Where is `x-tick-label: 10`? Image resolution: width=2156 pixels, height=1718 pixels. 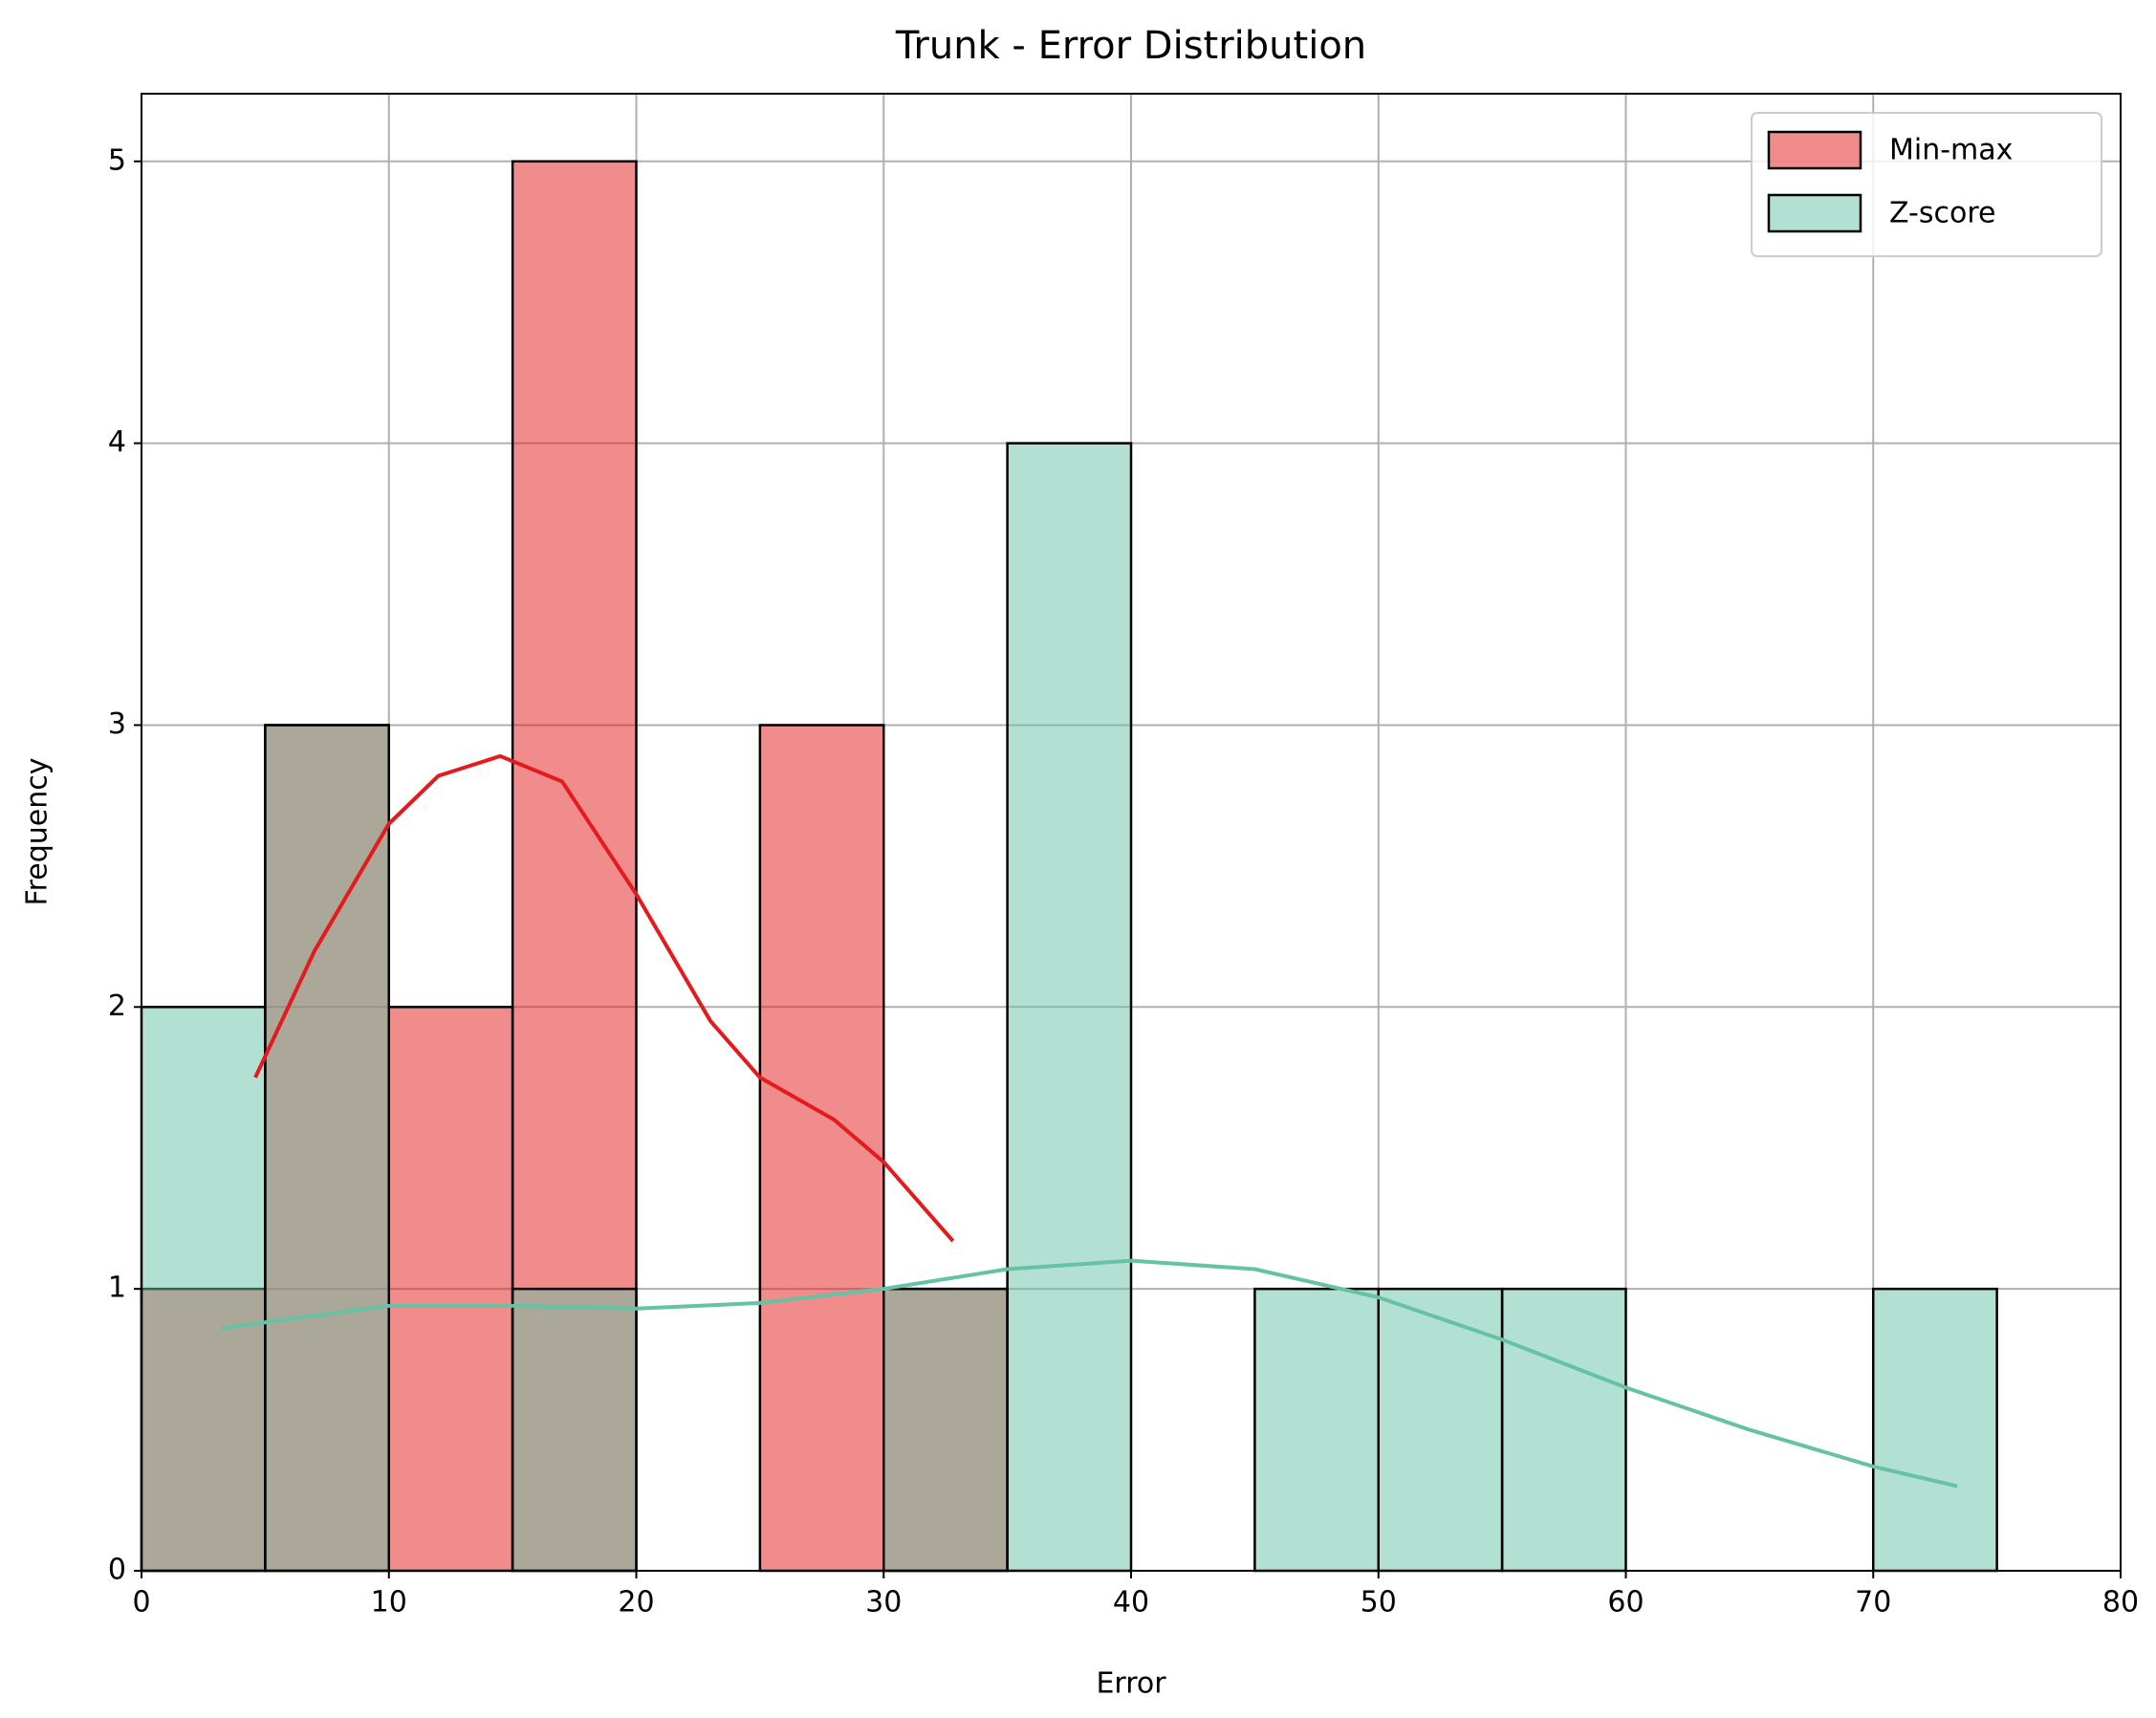
x-tick-label: 10 is located at coordinates (389, 1603).